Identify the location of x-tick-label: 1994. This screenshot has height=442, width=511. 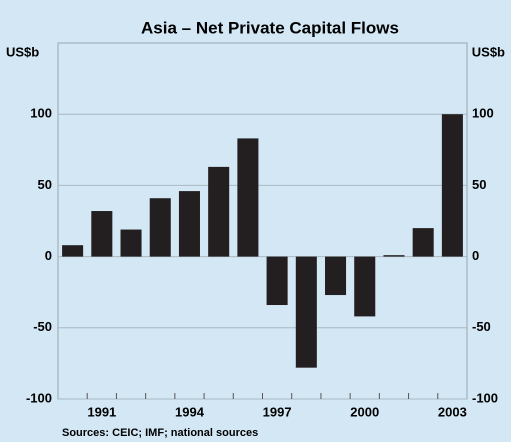
(190, 411).